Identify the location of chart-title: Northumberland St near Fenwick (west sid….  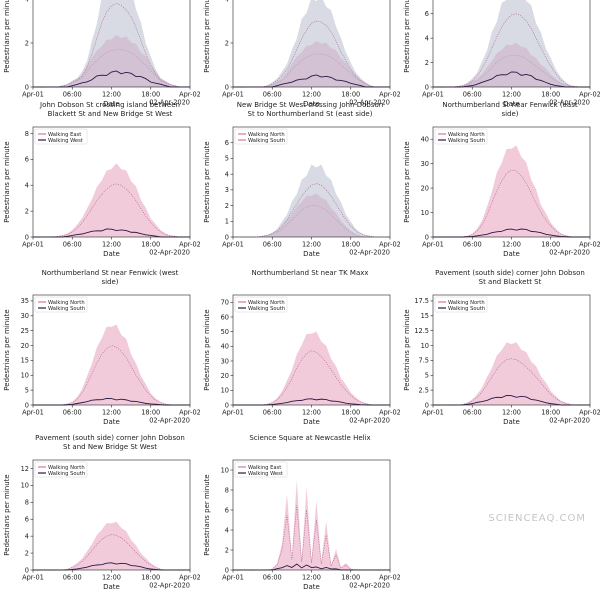
(110, 277).